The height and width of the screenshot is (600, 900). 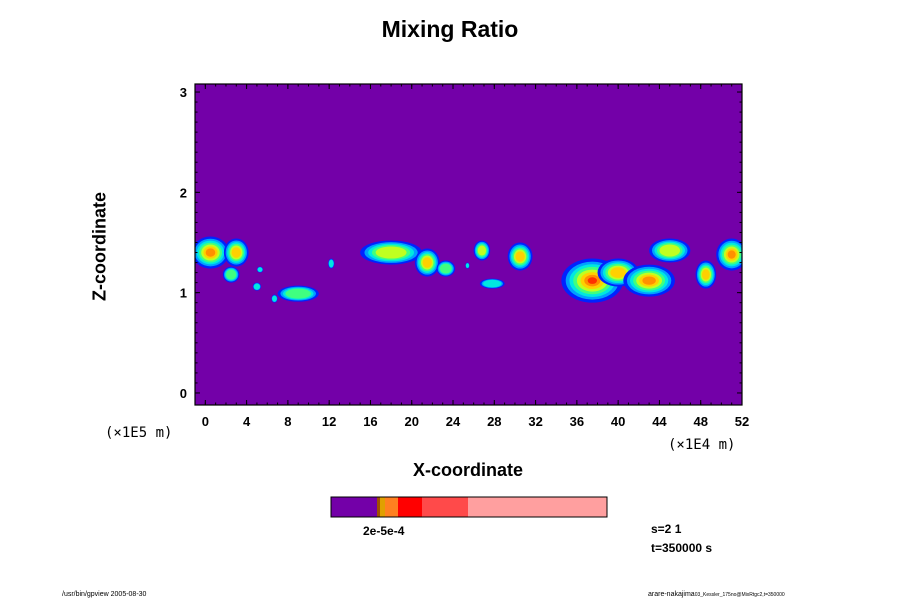 What do you see at coordinates (666, 529) in the screenshot?
I see `step-label: s=2 1` at bounding box center [666, 529].